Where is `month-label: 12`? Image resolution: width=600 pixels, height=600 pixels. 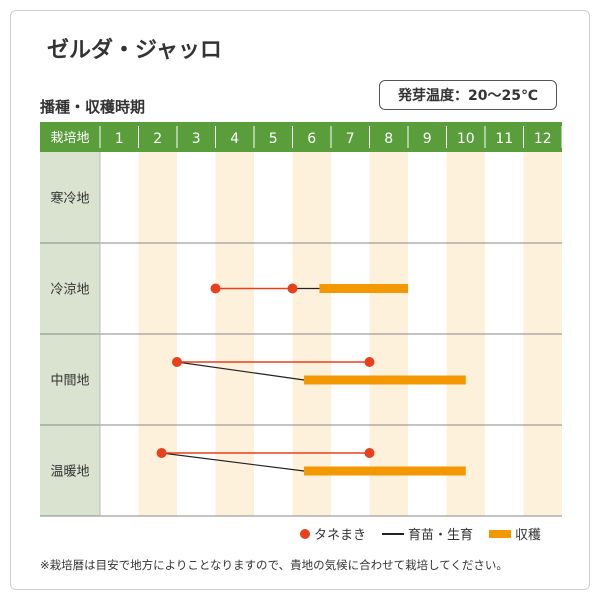 month-label: 12 is located at coordinates (543, 139).